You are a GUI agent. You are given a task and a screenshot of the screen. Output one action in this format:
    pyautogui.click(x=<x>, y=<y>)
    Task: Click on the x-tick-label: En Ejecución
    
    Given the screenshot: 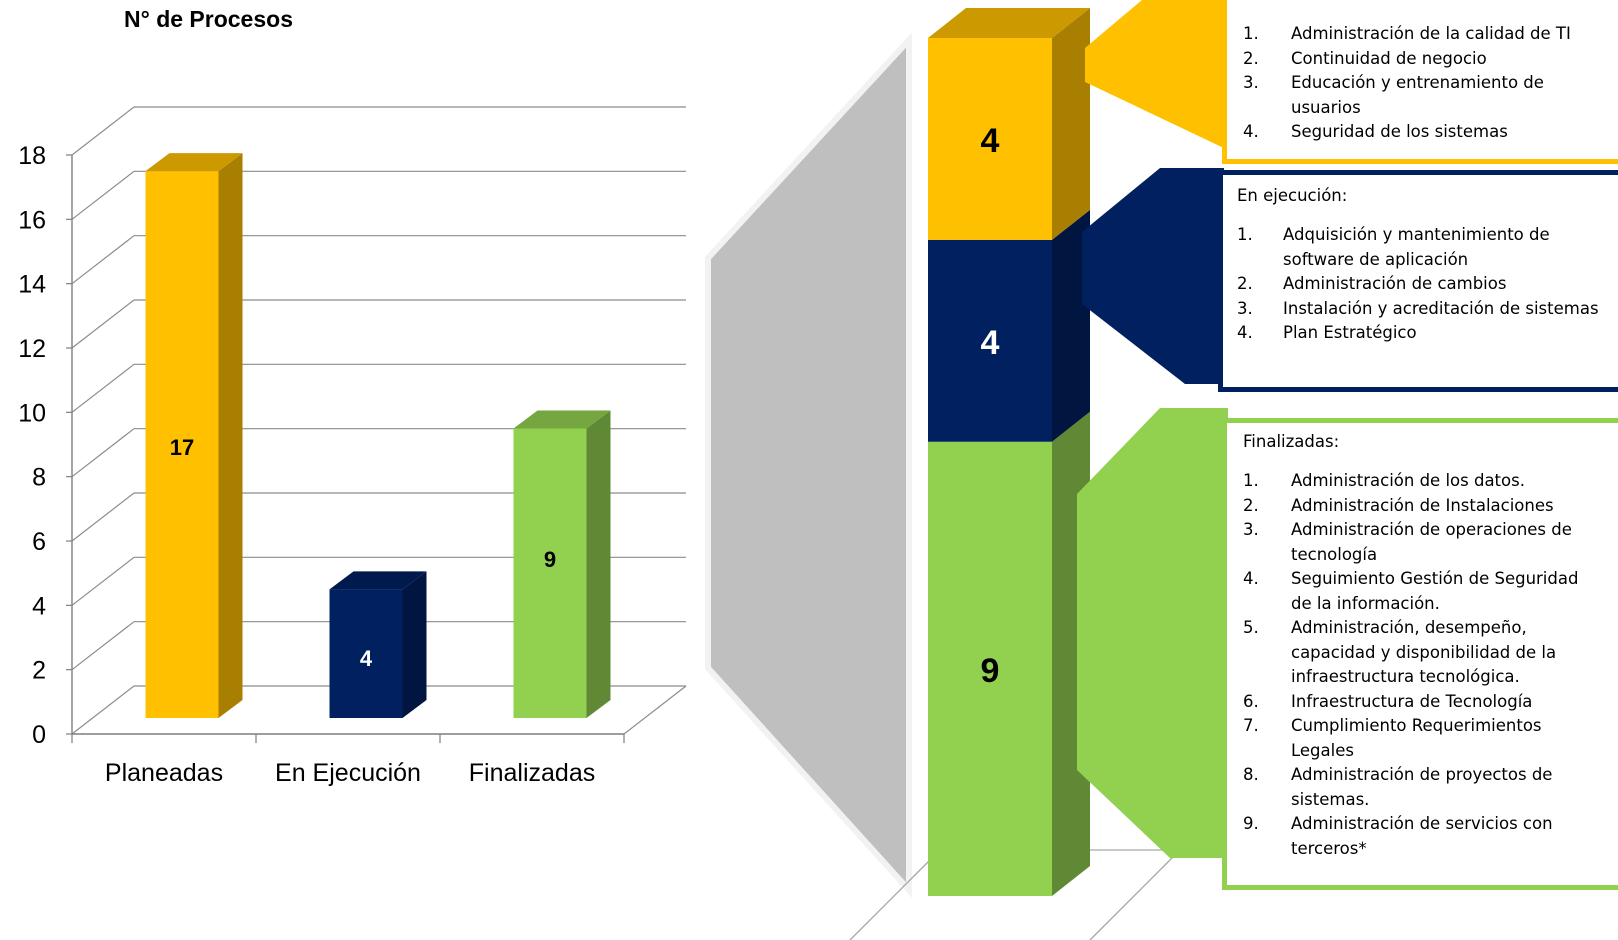 What is the action you would take?
    pyautogui.click(x=348, y=773)
    